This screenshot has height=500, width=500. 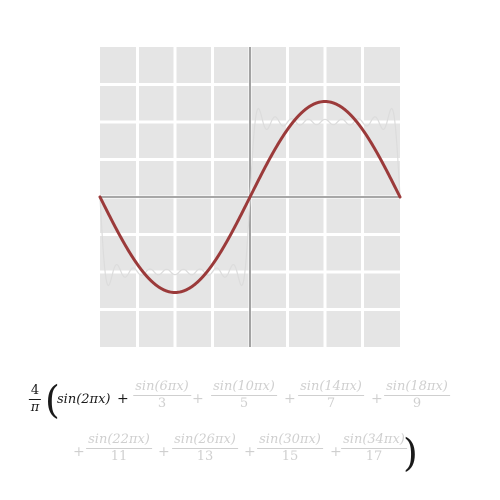 What do you see at coordinates (205, 456) in the screenshot?
I see `term-denominator: 13` at bounding box center [205, 456].